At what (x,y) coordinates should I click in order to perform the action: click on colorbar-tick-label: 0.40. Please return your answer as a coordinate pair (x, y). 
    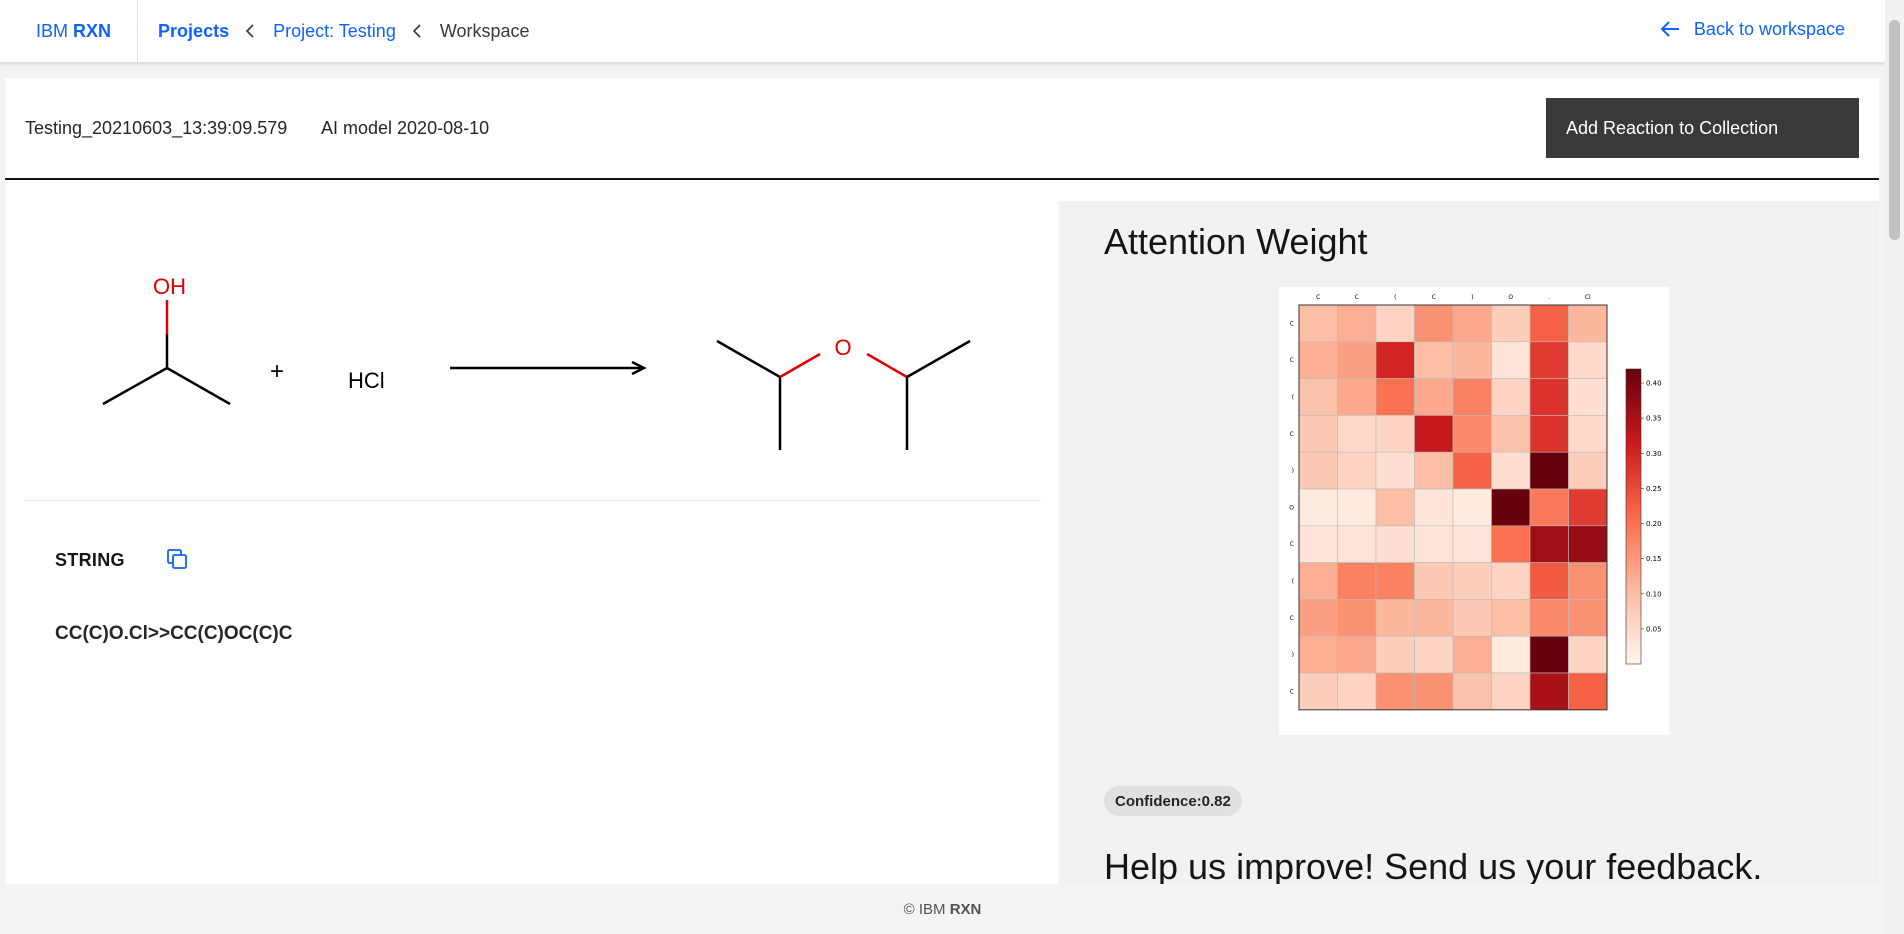
    Looking at the image, I should click on (1654, 384).